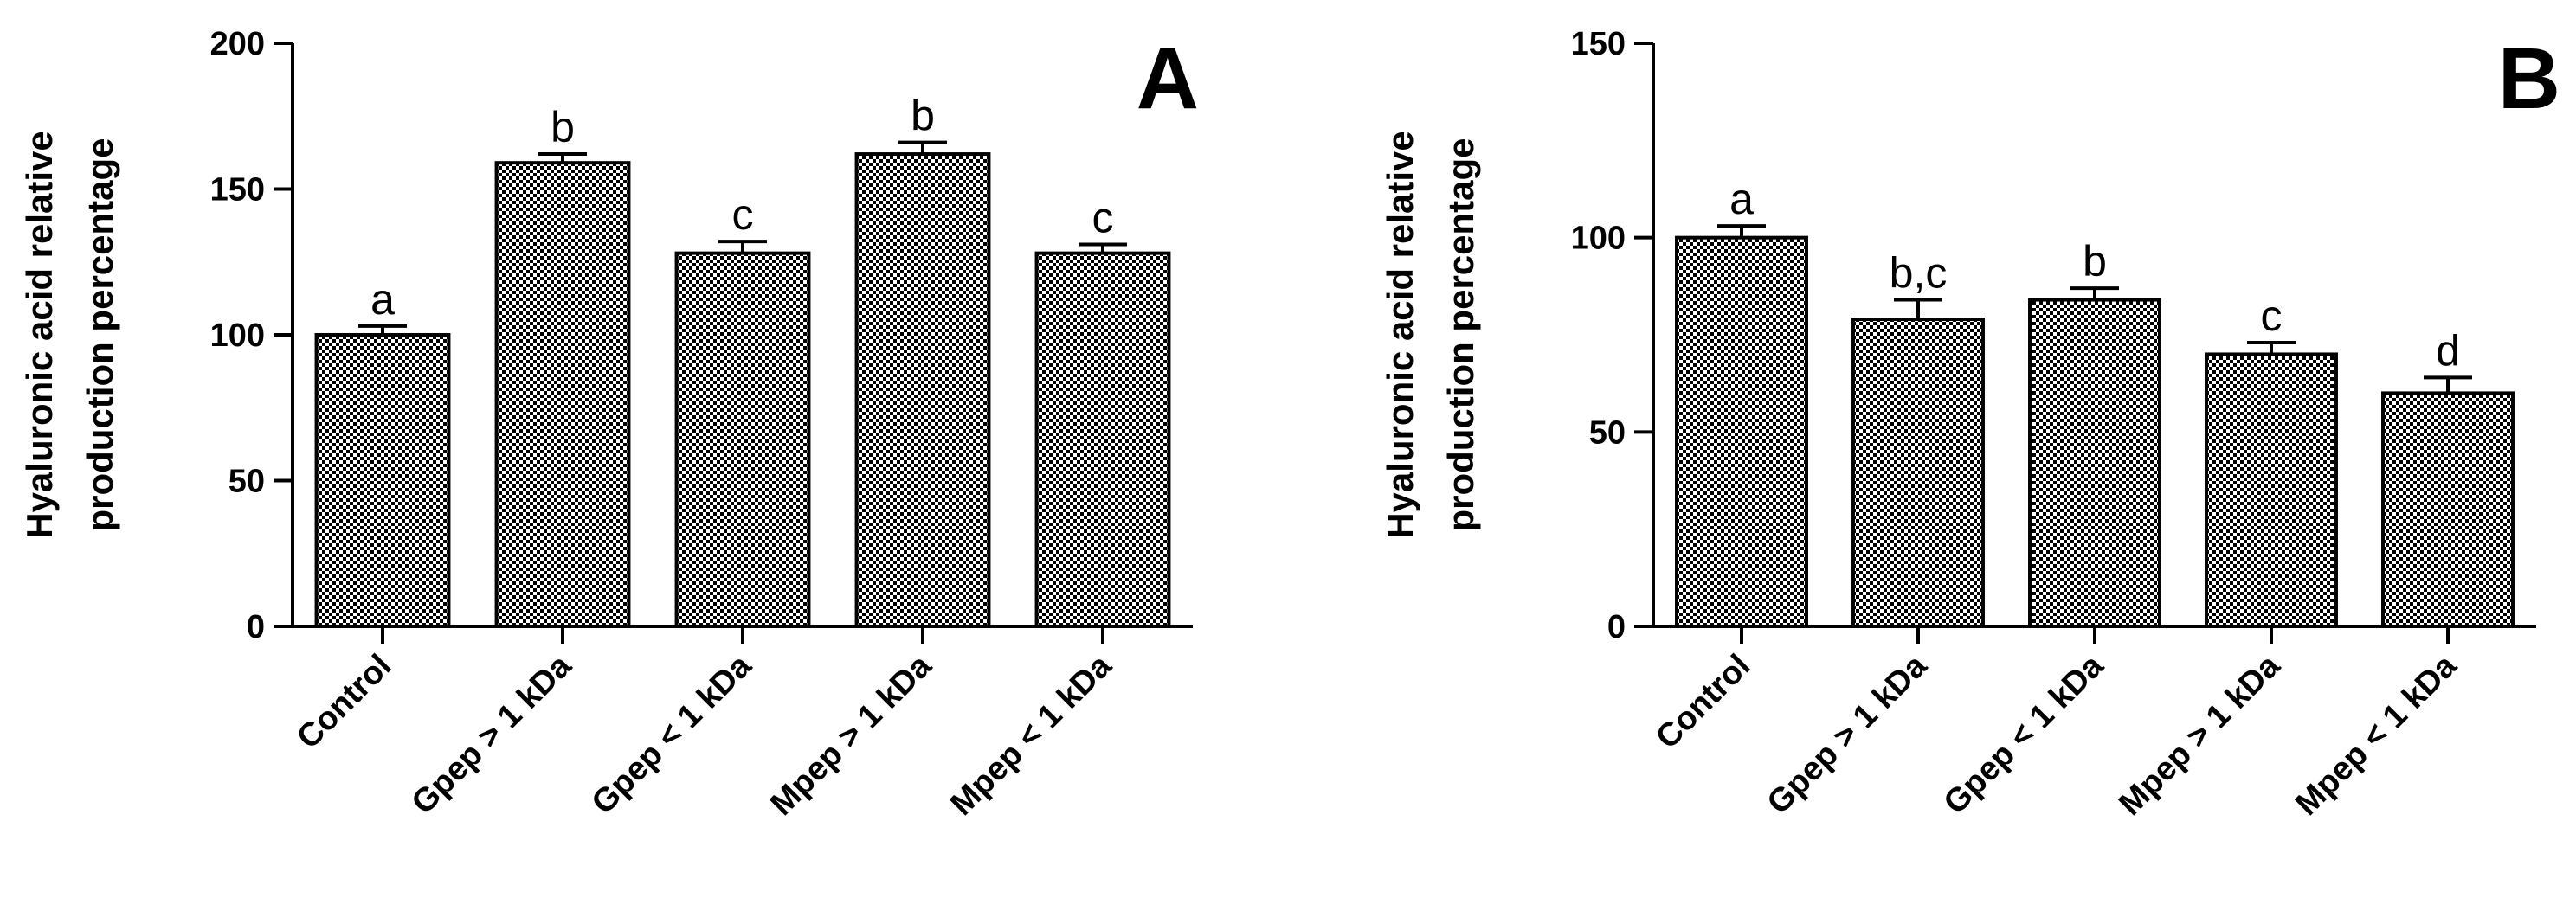 Image resolution: width=2576 pixels, height=911 pixels. Describe the element at coordinates (1168, 78) in the screenshot. I see `panel-label: A` at that location.